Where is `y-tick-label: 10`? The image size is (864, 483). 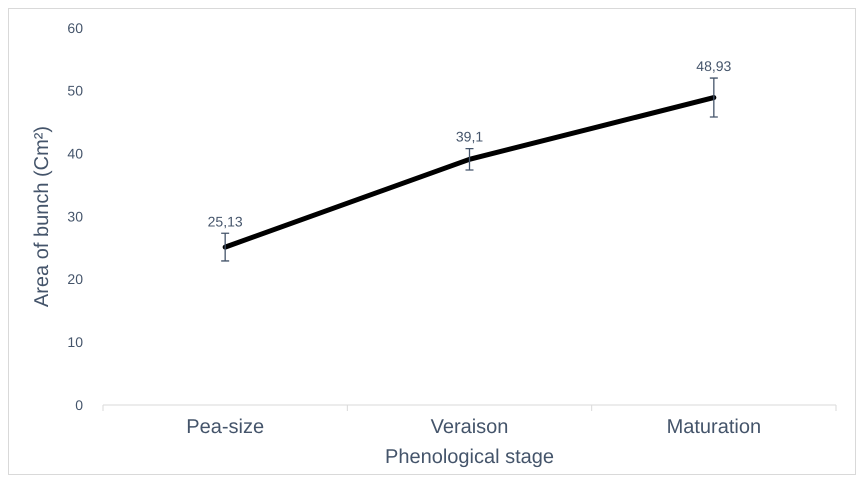 y-tick-label: 10 is located at coordinates (75, 342).